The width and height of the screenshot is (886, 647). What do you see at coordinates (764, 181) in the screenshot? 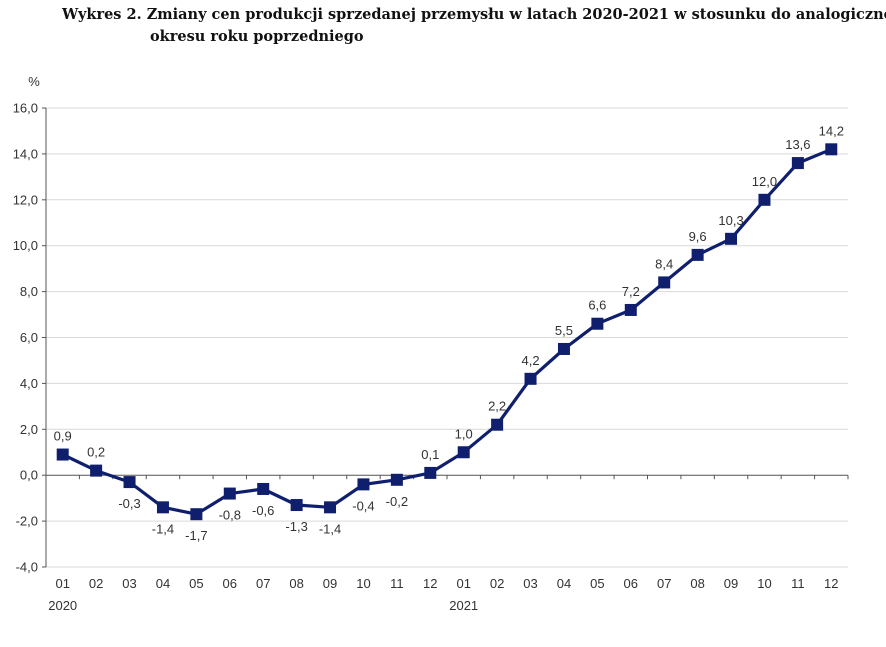
I see `data-label: 12,0` at bounding box center [764, 181].